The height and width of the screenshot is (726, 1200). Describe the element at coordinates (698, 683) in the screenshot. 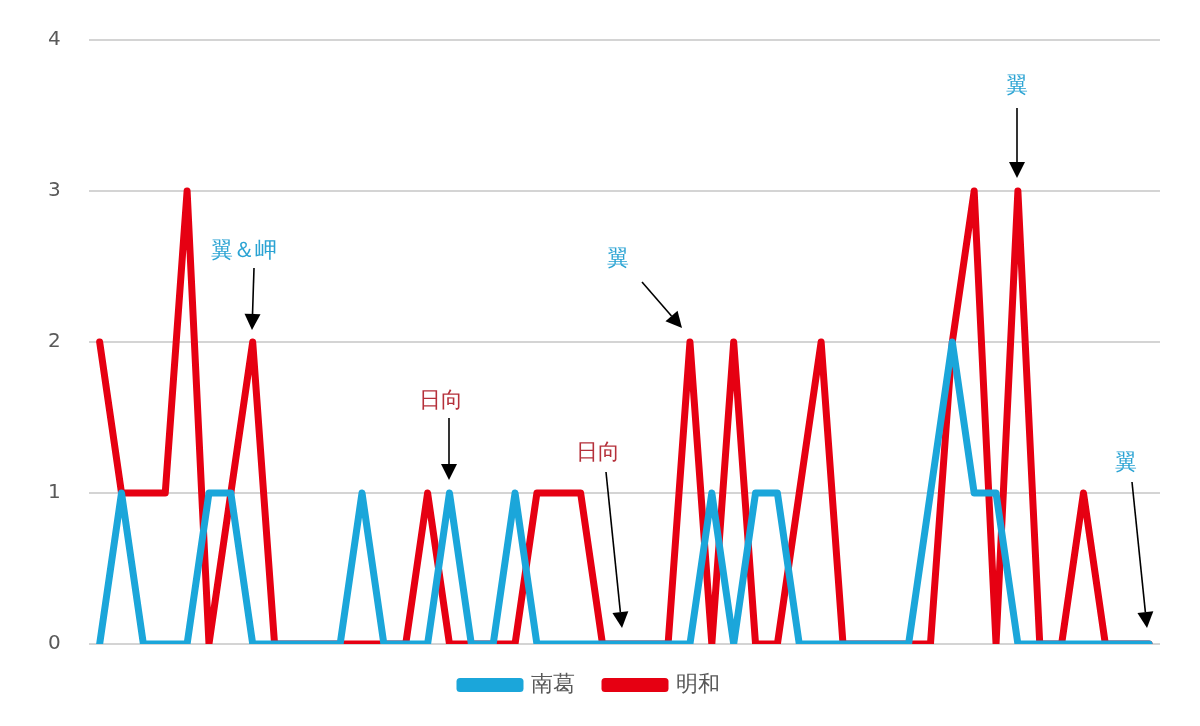

I see `legend-label: 明和` at that location.